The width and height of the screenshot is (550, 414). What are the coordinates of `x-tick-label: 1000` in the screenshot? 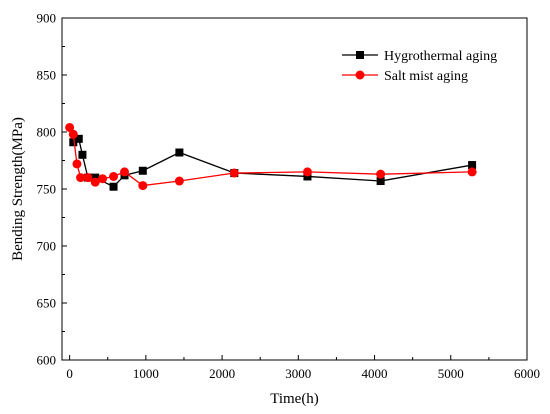 It's located at (146, 373).